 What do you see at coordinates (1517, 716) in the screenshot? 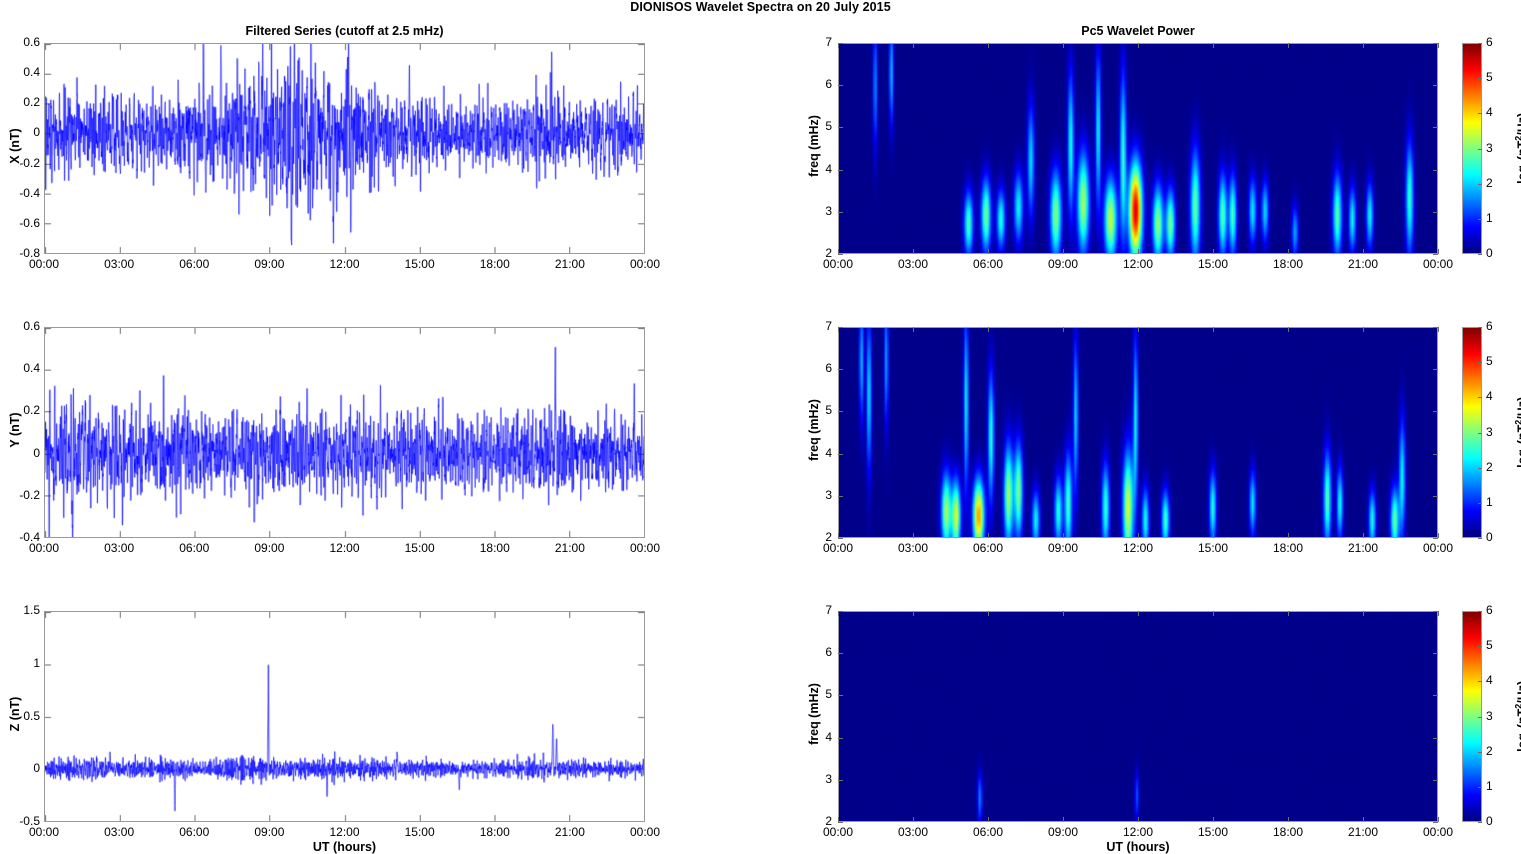
I see `colorbar-label-text-z: log2(nT2/Hz)` at bounding box center [1517, 716].